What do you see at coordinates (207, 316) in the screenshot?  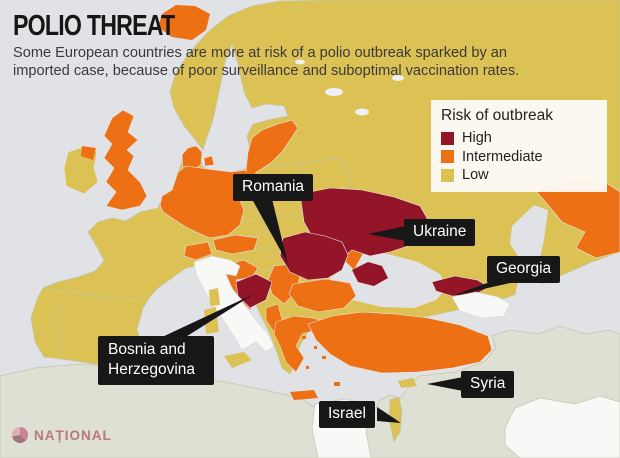 I see `bosnia-pointer` at bounding box center [207, 316].